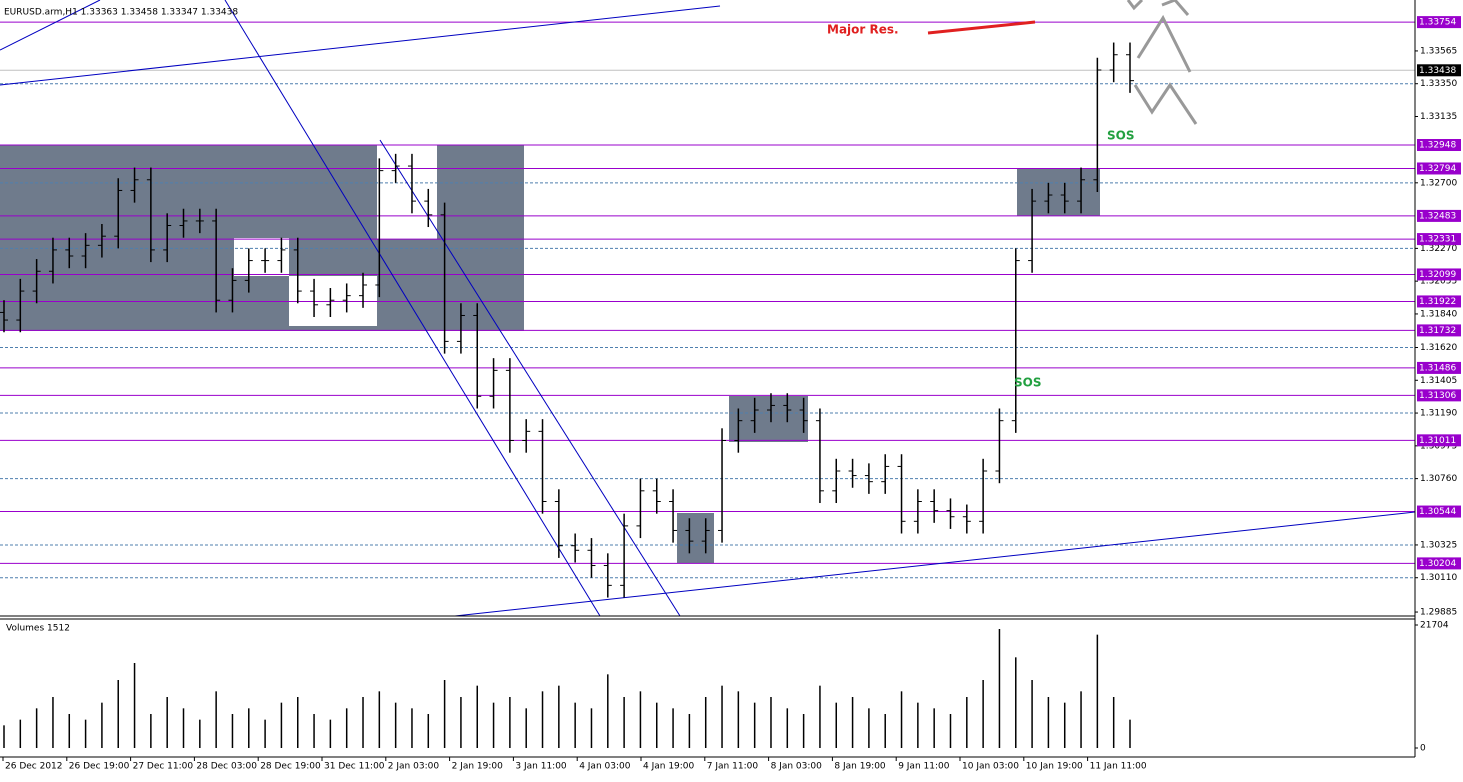  I want to click on x-tick-label: 26 Dec 2012, so click(34, 767).